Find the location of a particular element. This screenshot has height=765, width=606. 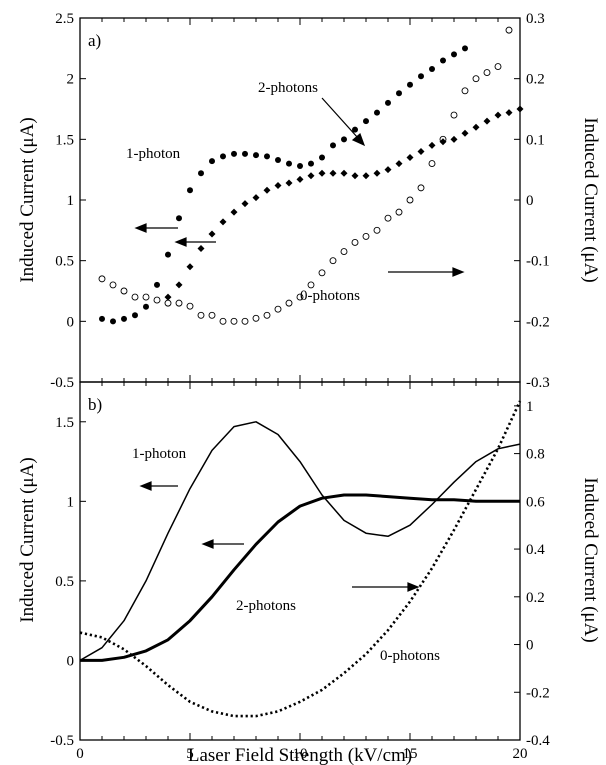

annotation-one-photon-a: 1-photon is located at coordinates (153, 154).